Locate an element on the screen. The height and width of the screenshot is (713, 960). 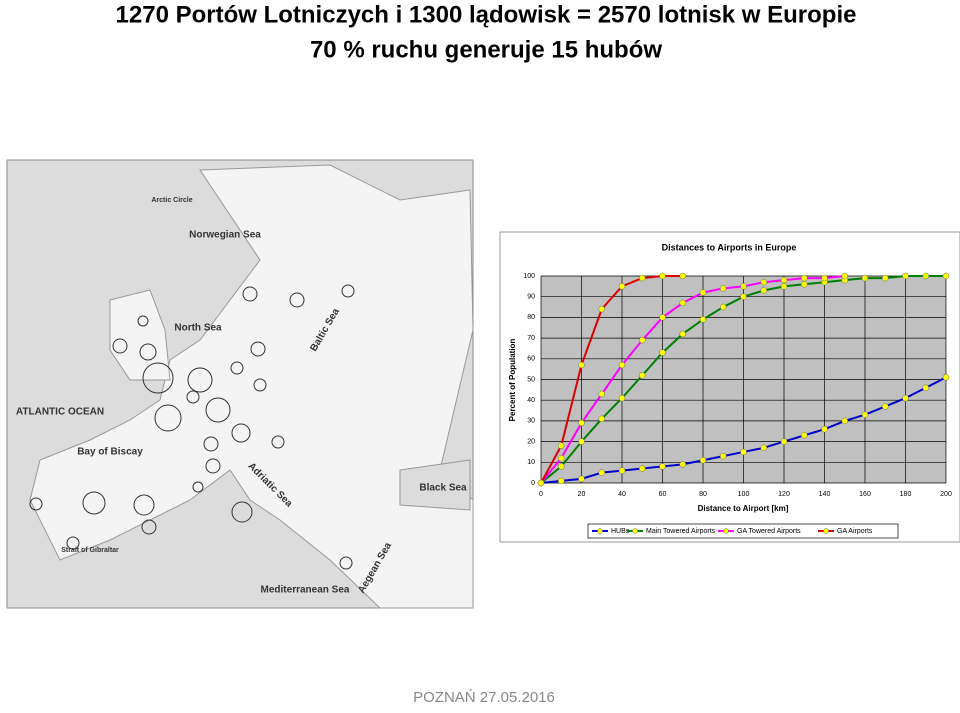
x-axis-label: Distance to Airport [km] is located at coordinates (743, 508).